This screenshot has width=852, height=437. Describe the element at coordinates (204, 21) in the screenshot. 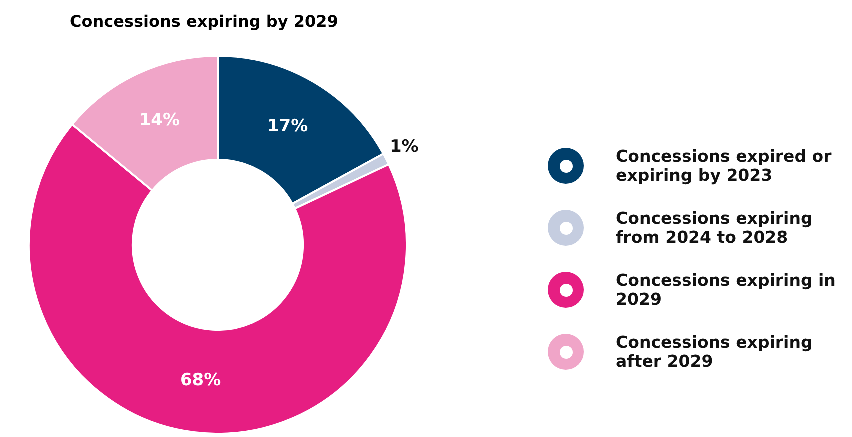

I see `chart-title: Concessions expiring by 2029` at that location.